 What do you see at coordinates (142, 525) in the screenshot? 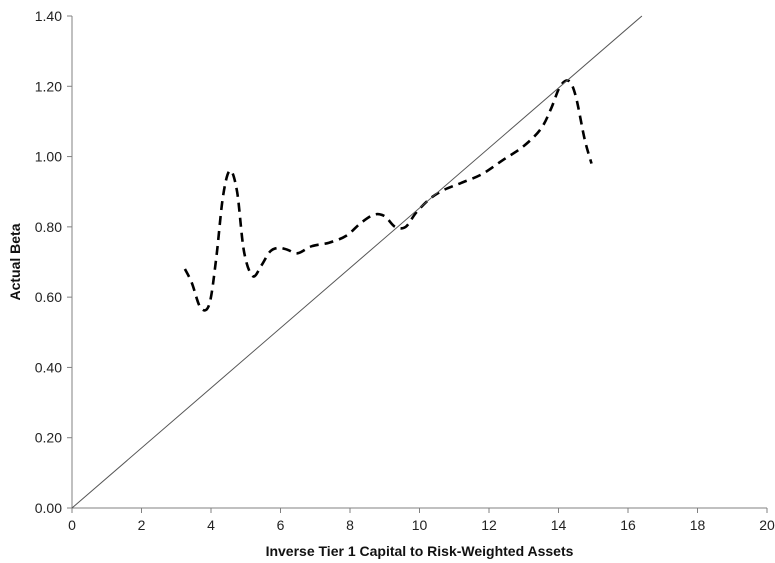
I see `x-tick-label: 2` at bounding box center [142, 525].